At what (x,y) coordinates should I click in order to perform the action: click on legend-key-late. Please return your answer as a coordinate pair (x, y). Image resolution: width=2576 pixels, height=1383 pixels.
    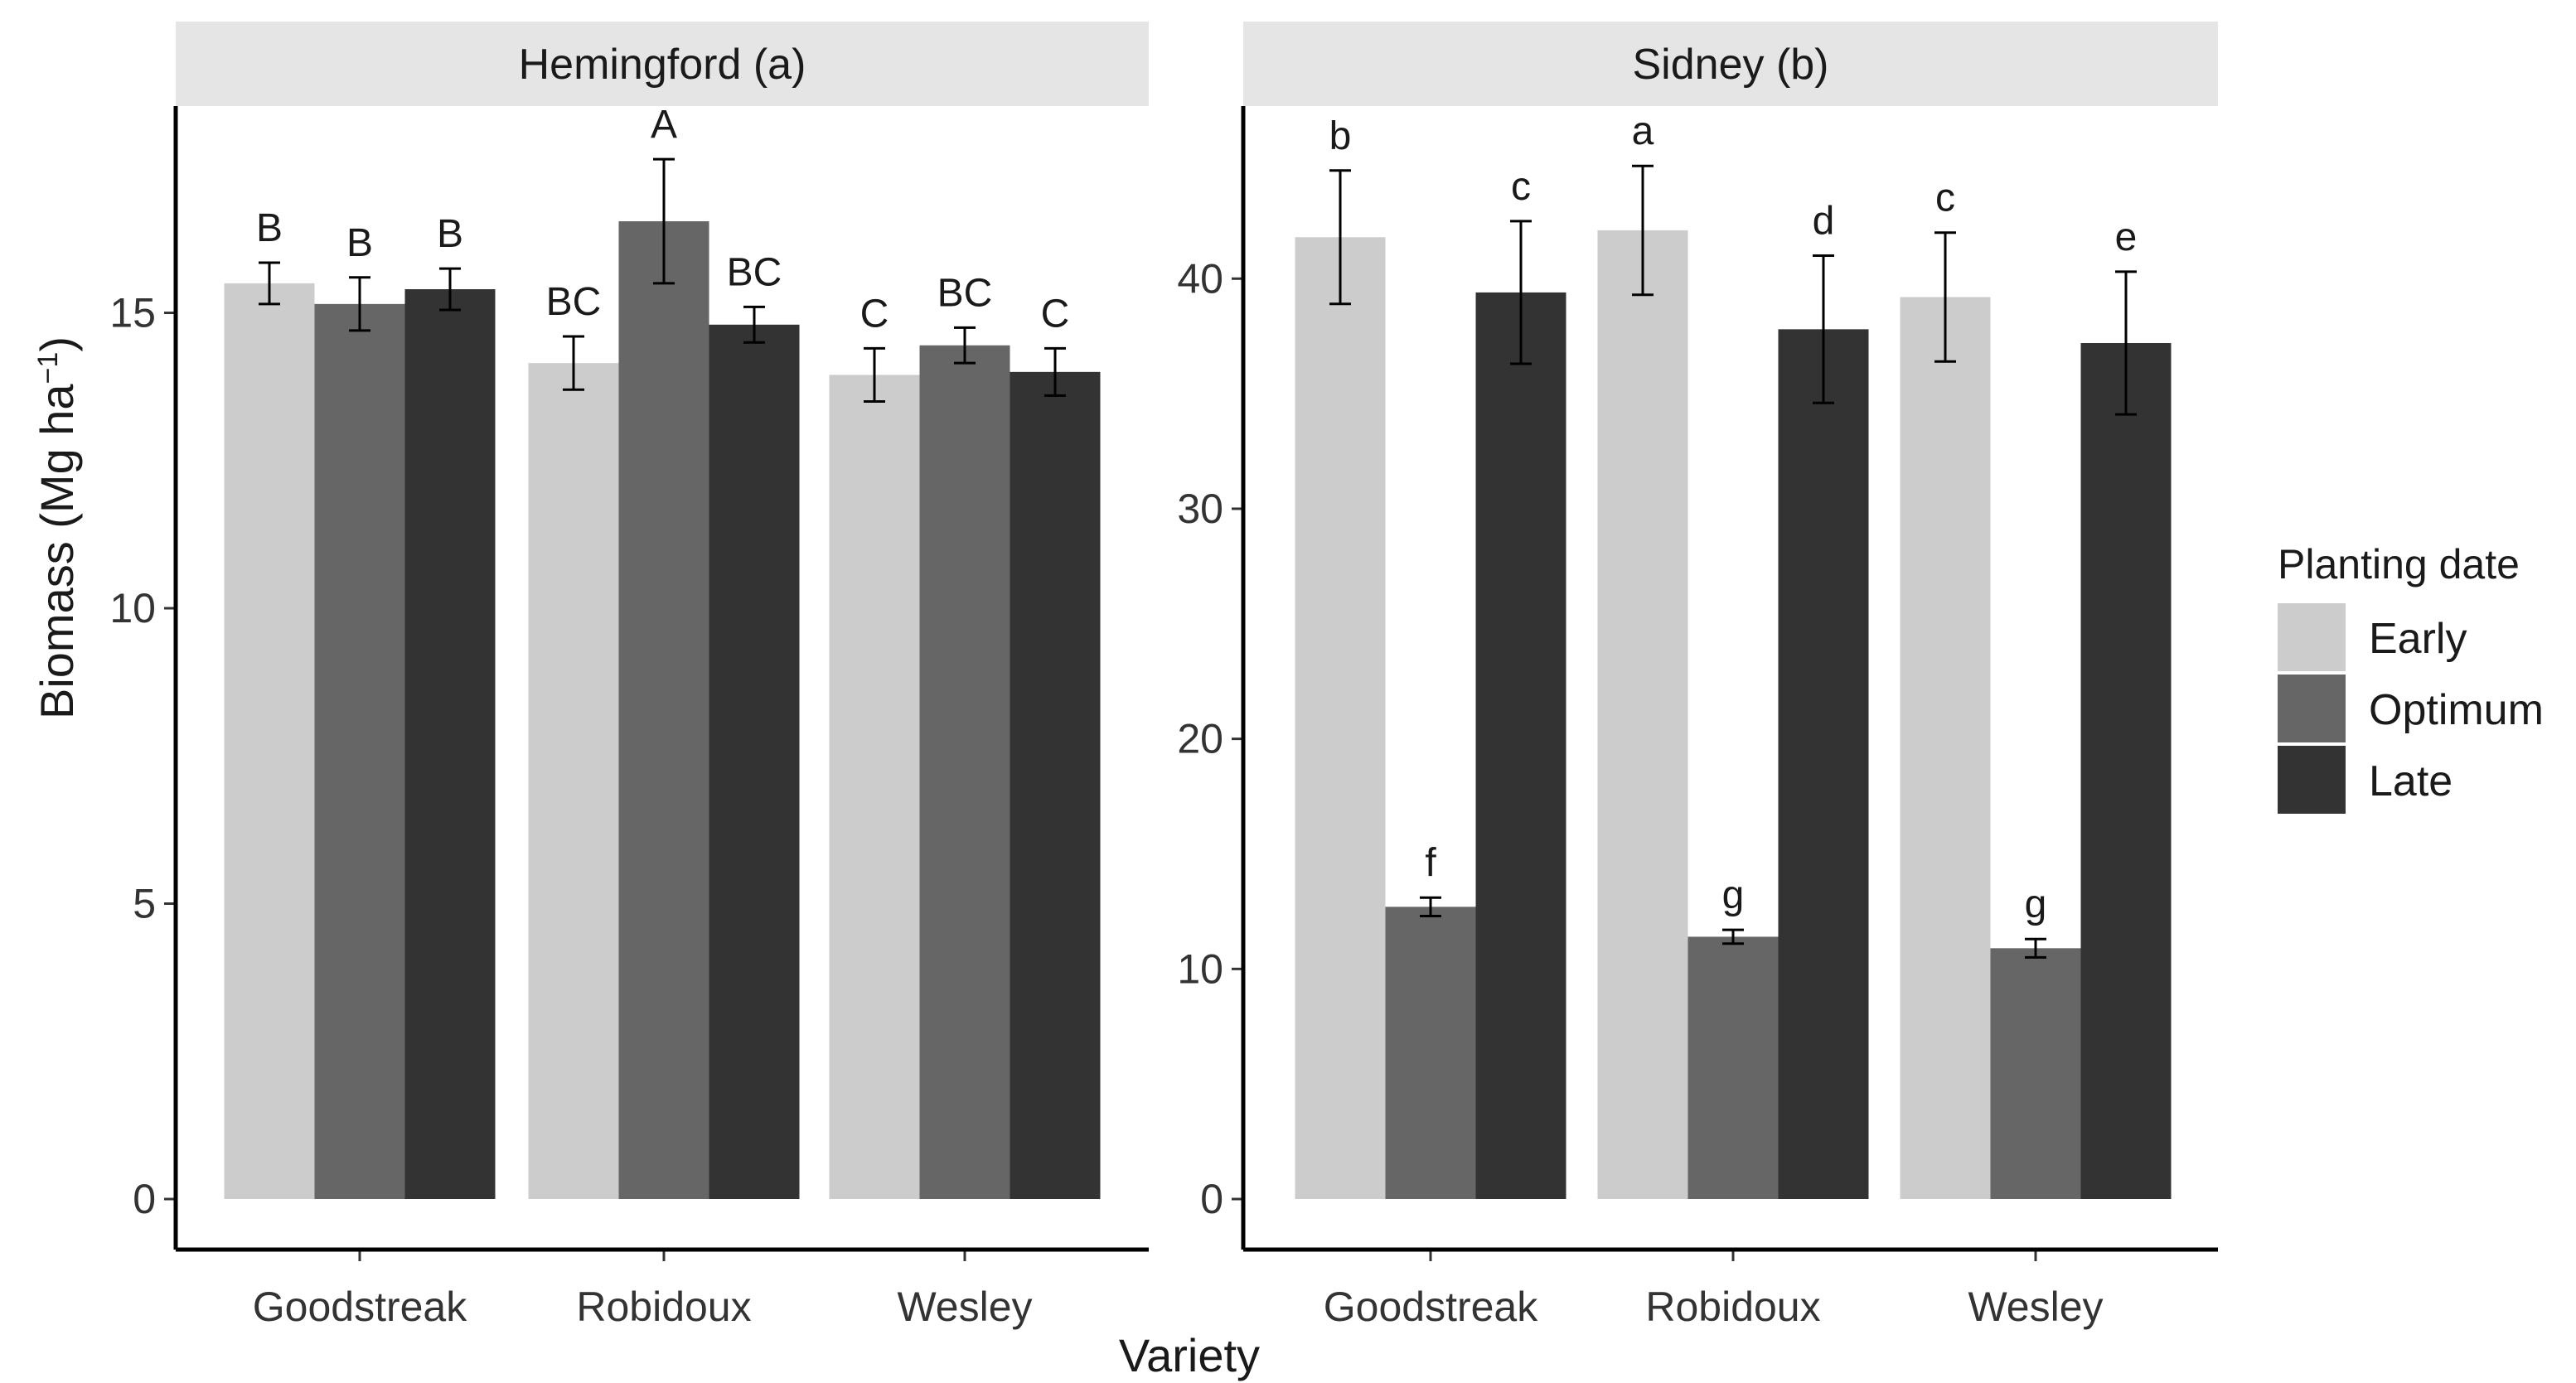
    Looking at the image, I should click on (2312, 780).